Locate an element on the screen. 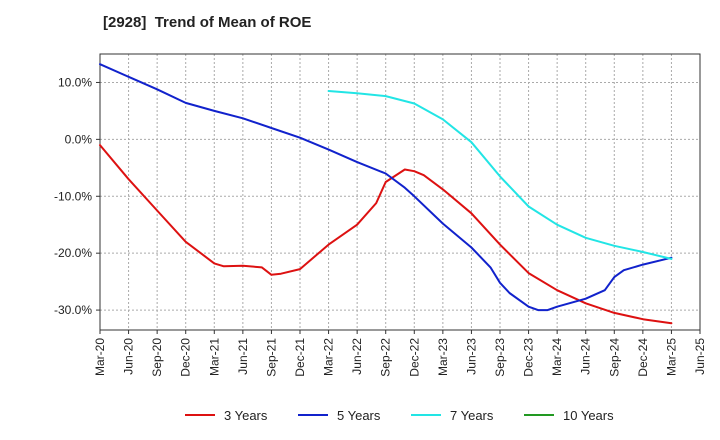 This screenshot has height=440, width=720. y-tick-label-20-0: -20.0% is located at coordinates (73, 253).